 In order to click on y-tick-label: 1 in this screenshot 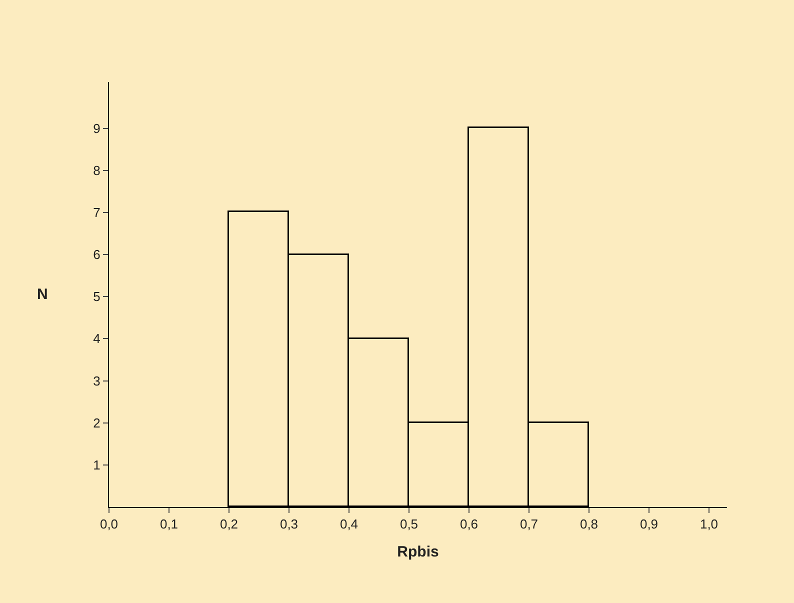, I will do `click(96, 464)`.